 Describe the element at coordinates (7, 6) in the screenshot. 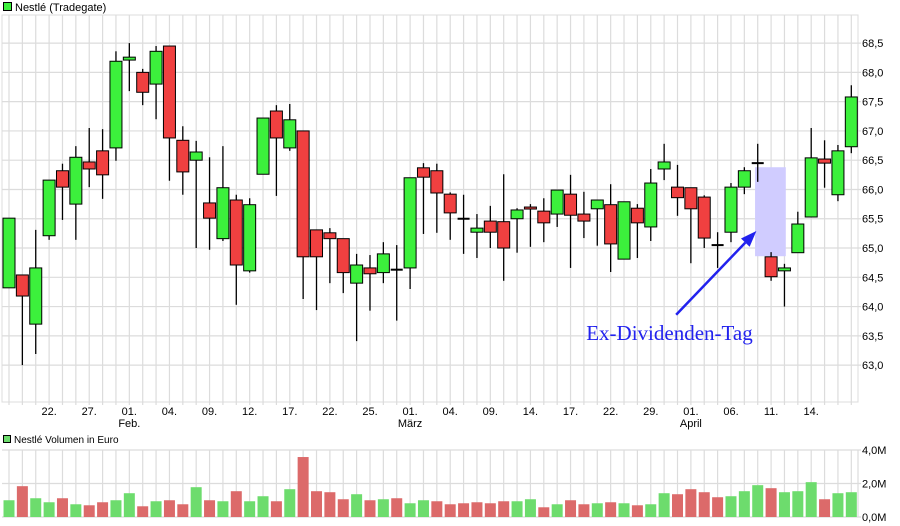

I see `legend-swatch-price` at that location.